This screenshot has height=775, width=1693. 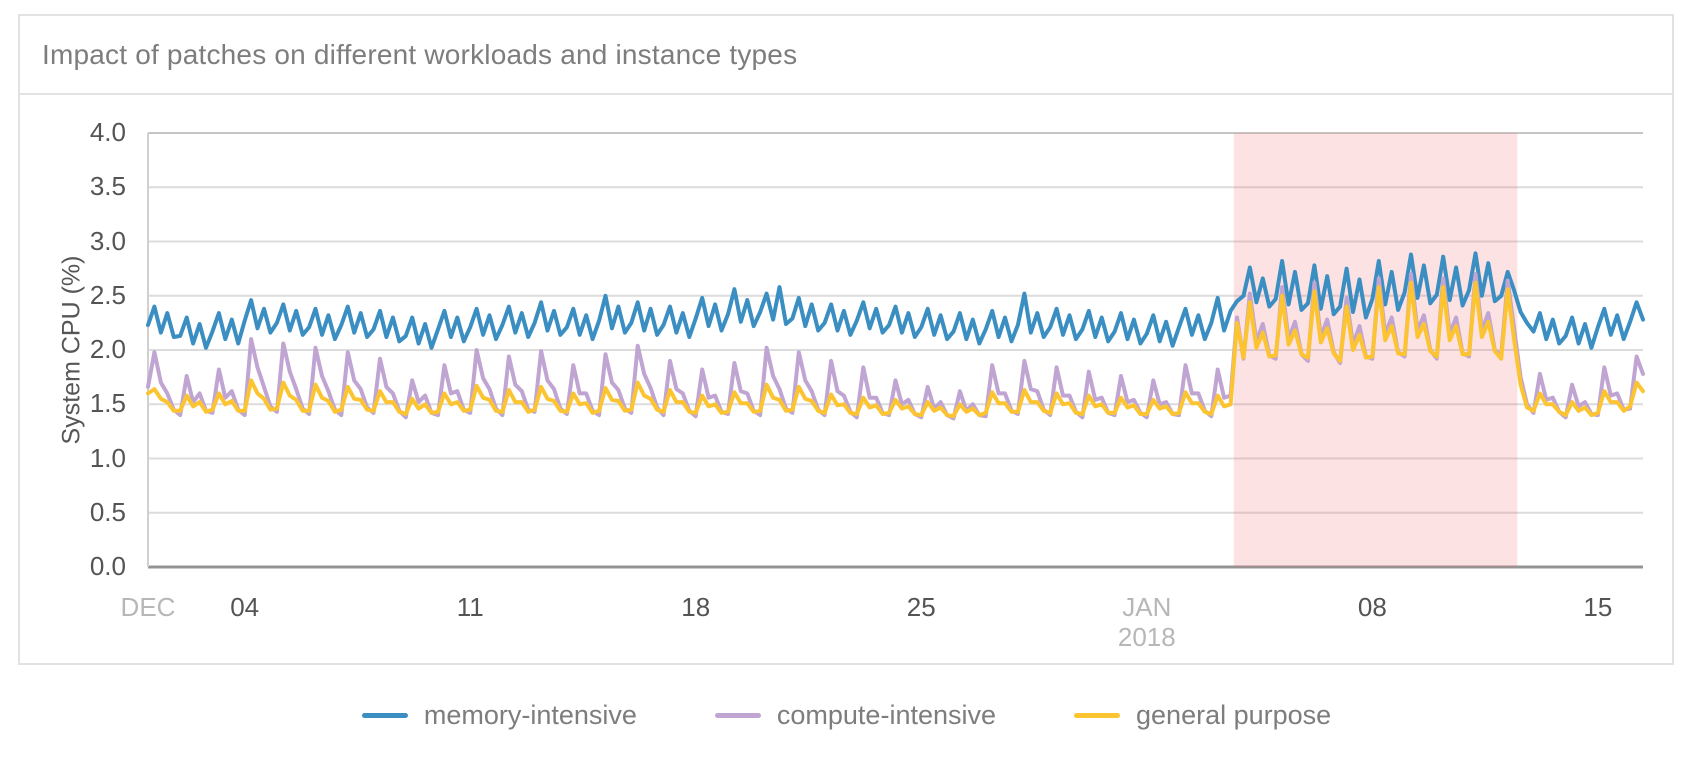 I want to click on y-tick-4.0: 4.0, so click(x=107, y=132).